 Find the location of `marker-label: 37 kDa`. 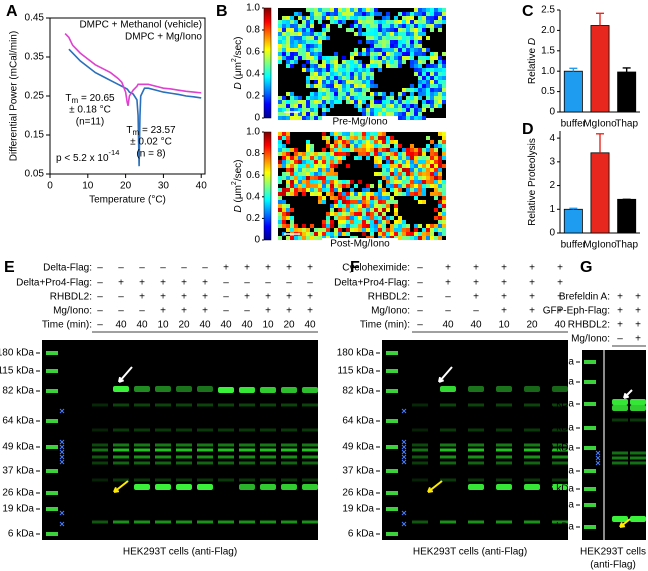

marker-label: 37 kDa is located at coordinates (558, 471).